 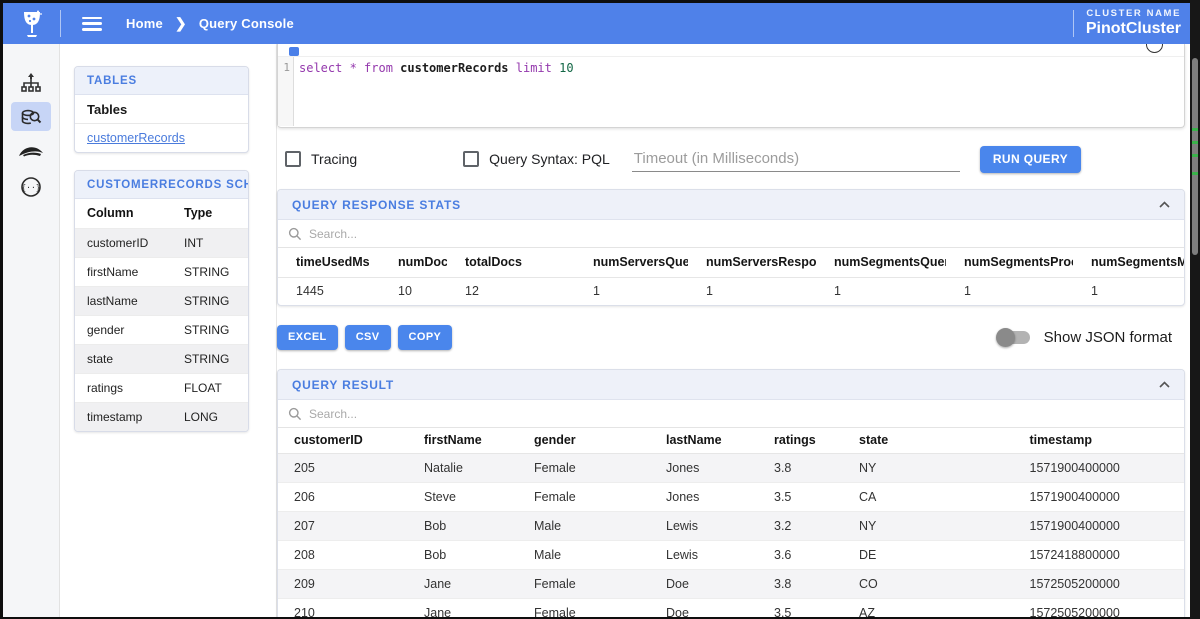 What do you see at coordinates (1098, 441) in the screenshot?
I see `result-column-header: timestamp` at bounding box center [1098, 441].